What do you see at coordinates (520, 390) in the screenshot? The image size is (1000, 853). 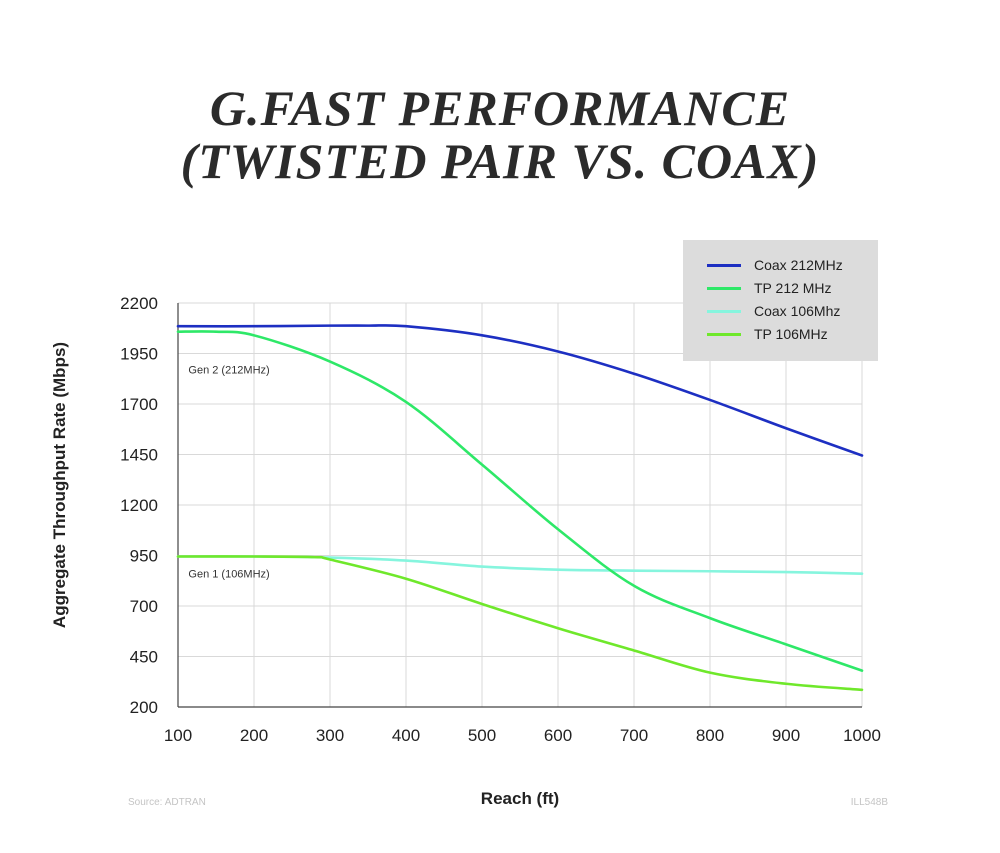 I see `series-line-coax-212mhz` at bounding box center [520, 390].